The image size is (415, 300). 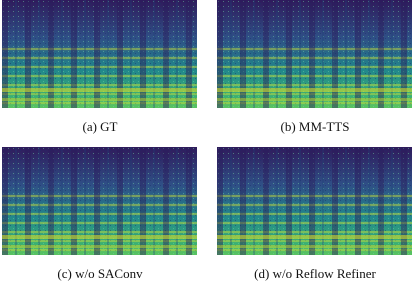 What do you see at coordinates (99, 126) in the screenshot?
I see `caption: (a) GT` at bounding box center [99, 126].